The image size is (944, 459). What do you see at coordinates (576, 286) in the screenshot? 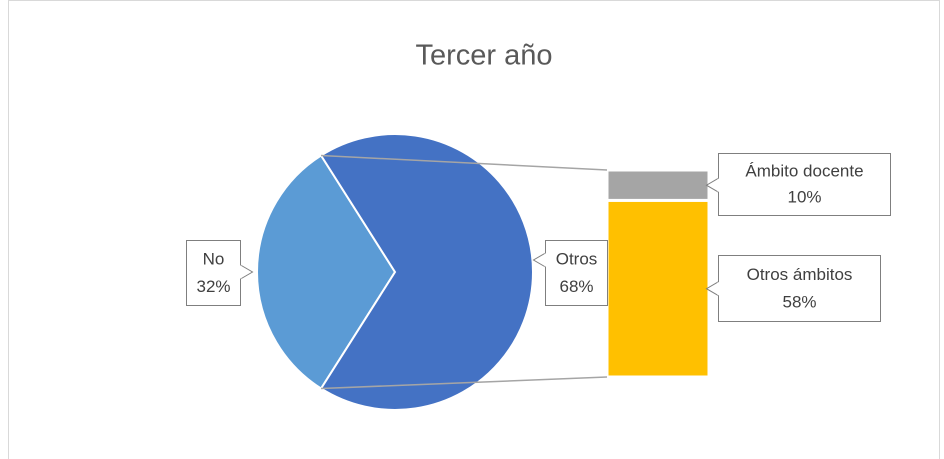
I see `data-label-value: 68%` at bounding box center [576, 286].